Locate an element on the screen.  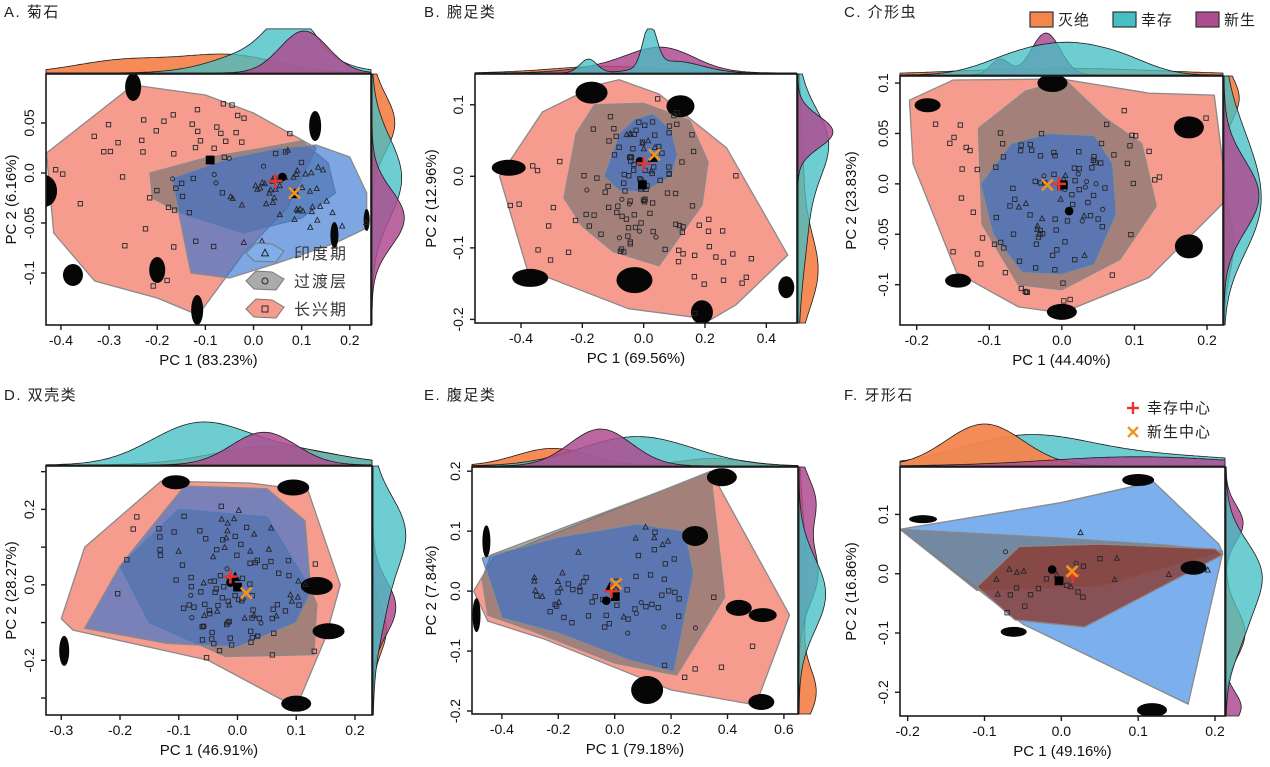
y-axis: 0.1 0.05 0.0 -0.05 -0.1 is located at coordinates (887, 185).